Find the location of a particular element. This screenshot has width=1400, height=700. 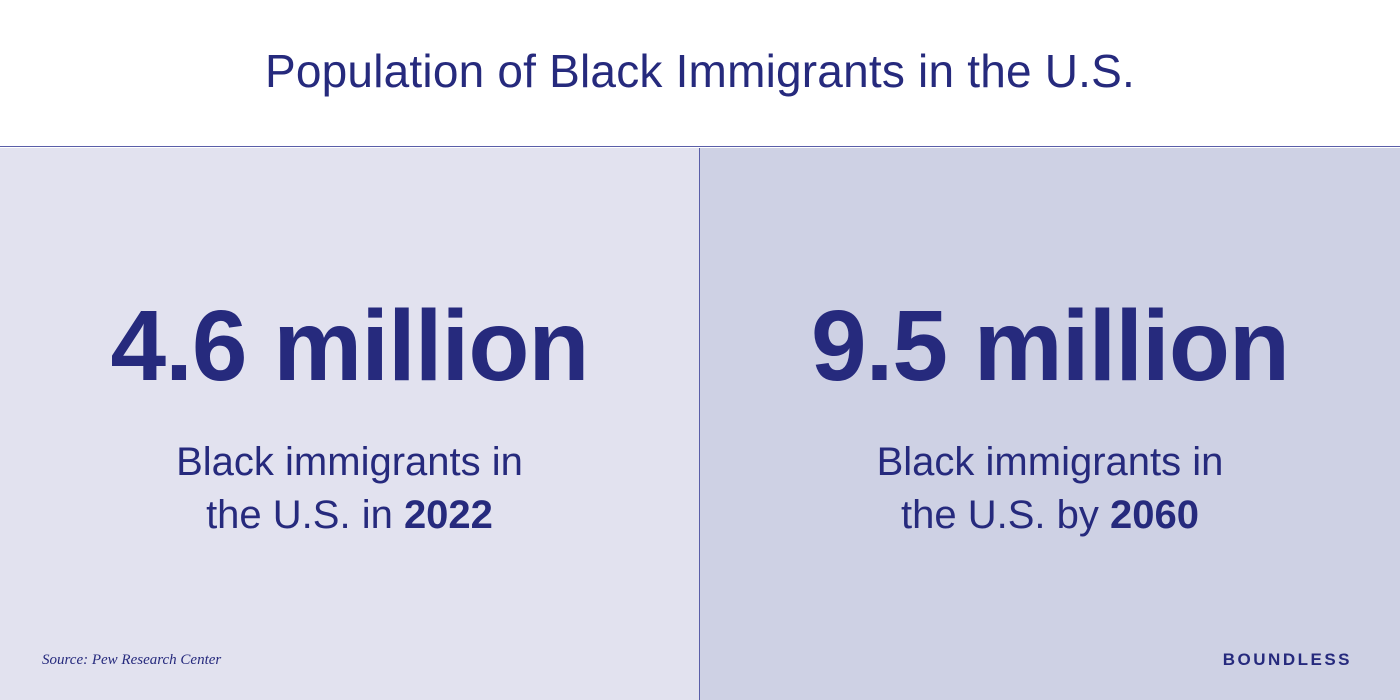

stat-value-2060: 9.5 million is located at coordinates (1050, 346).